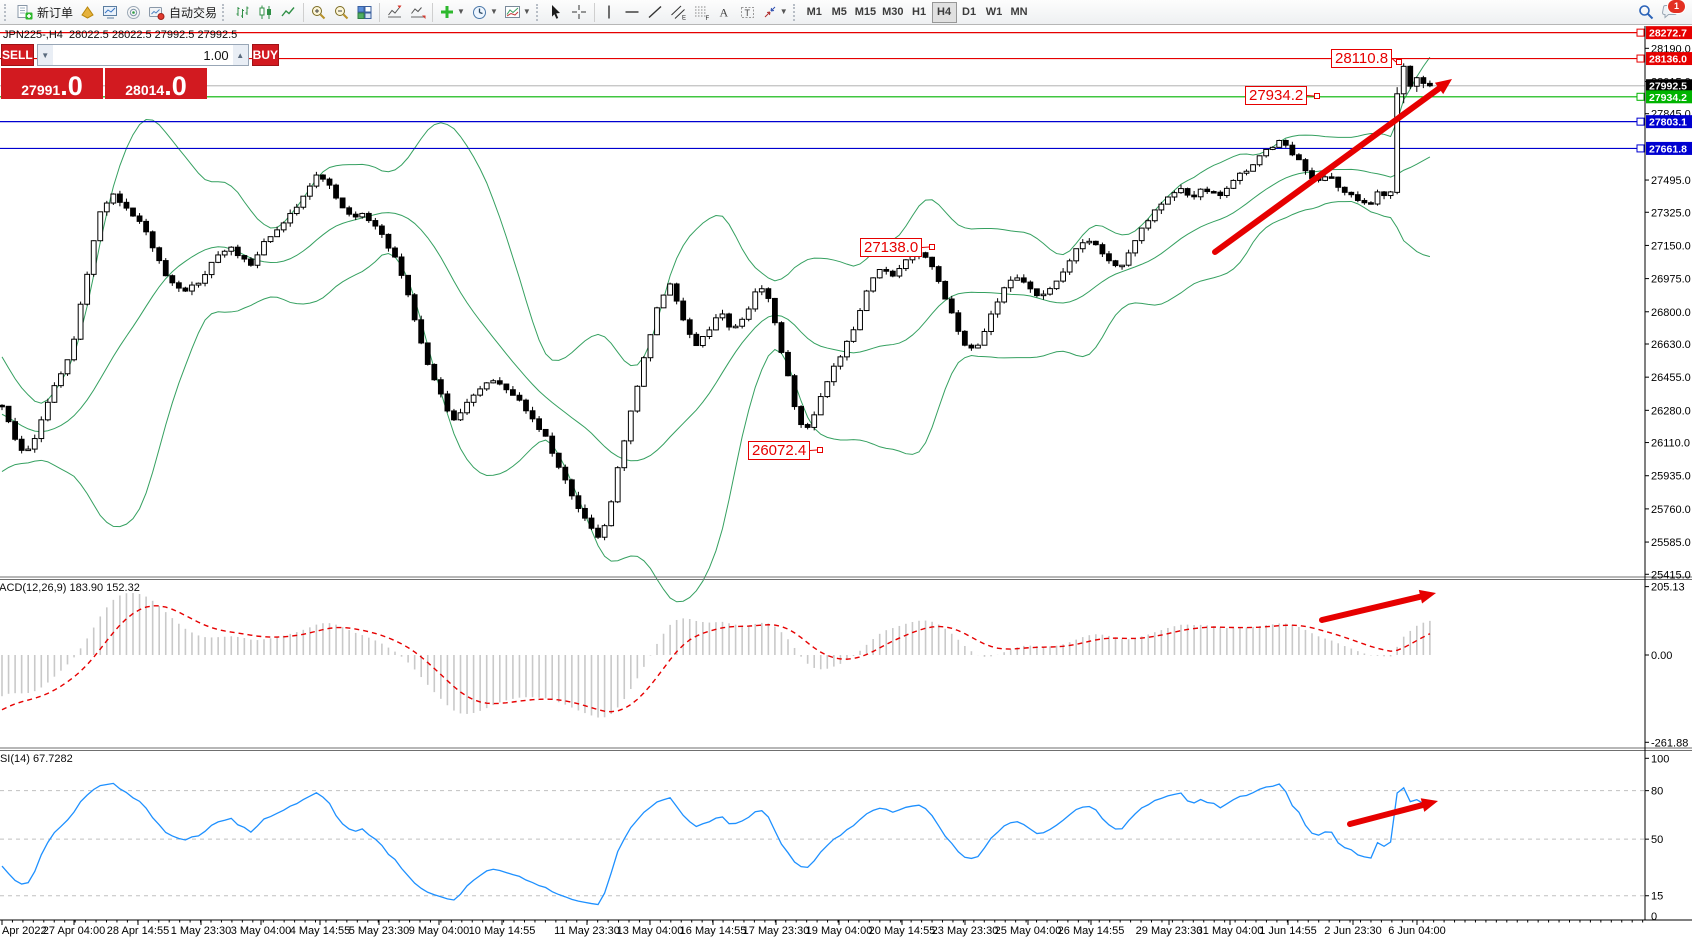  What do you see at coordinates (994, 12) in the screenshot?
I see `timeframe-w1-button: W1` at bounding box center [994, 12].